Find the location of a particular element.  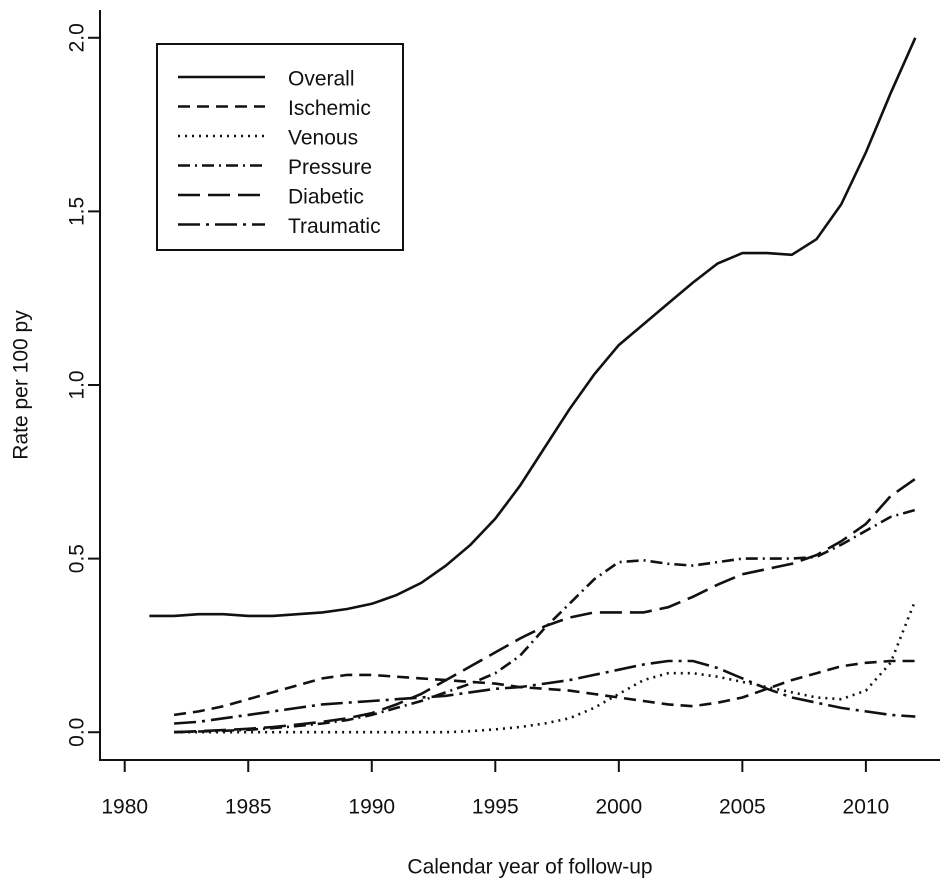

y-tick-label: 0.0 is located at coordinates (77, 732).